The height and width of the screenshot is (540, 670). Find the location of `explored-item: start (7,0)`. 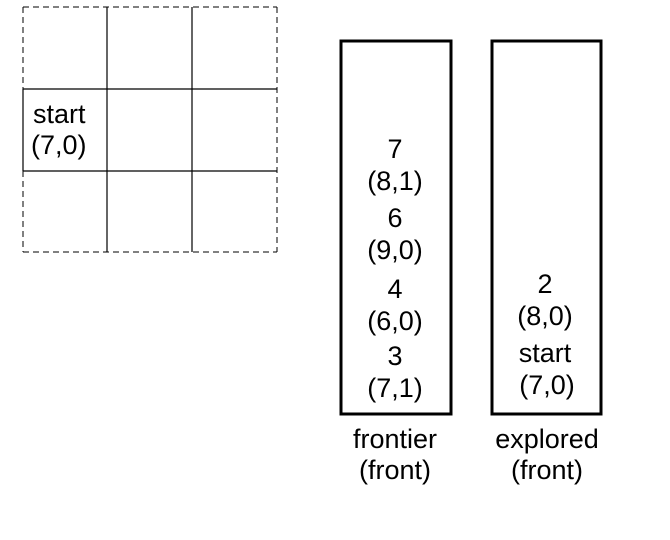

explored-item: start (7,0) is located at coordinates (547, 369).